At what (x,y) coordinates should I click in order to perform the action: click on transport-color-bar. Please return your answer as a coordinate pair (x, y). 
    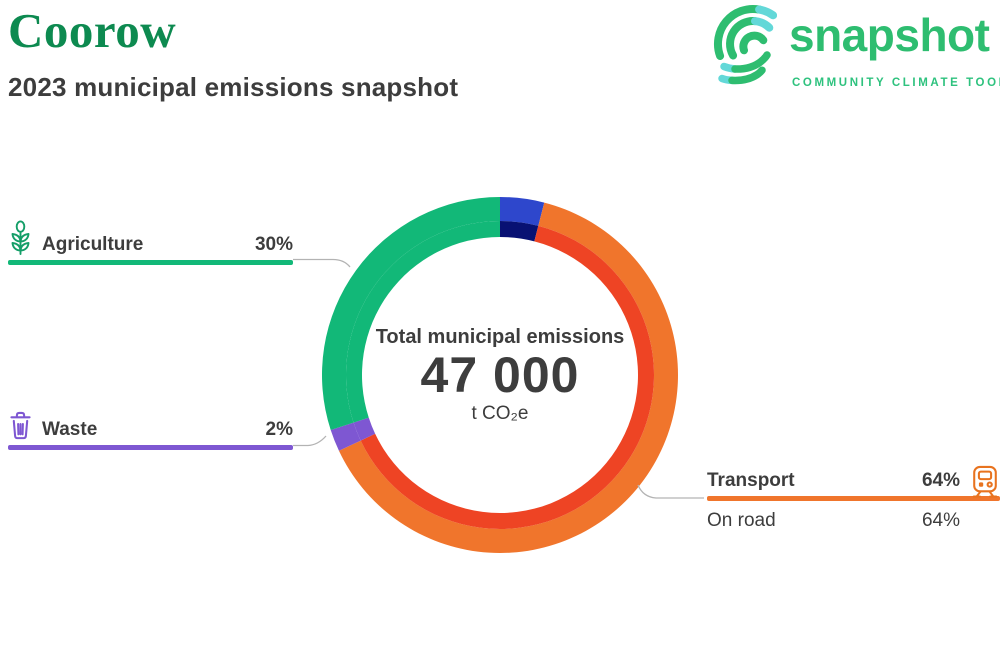
    Looking at the image, I should click on (853, 498).